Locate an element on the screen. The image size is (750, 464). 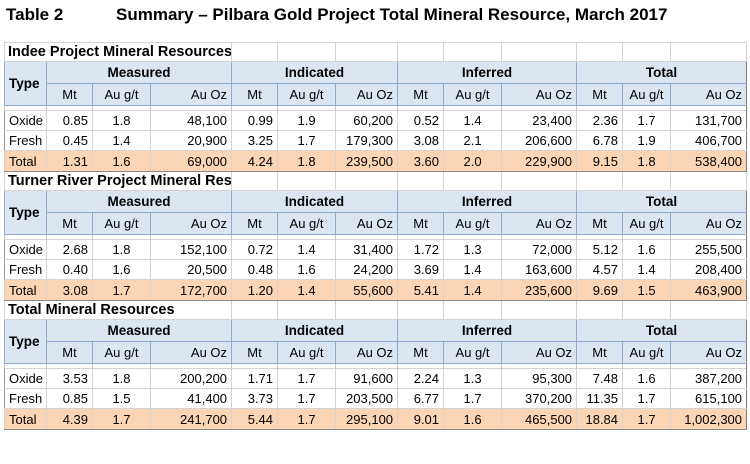
table-cell: 179,300 is located at coordinates (367, 140).